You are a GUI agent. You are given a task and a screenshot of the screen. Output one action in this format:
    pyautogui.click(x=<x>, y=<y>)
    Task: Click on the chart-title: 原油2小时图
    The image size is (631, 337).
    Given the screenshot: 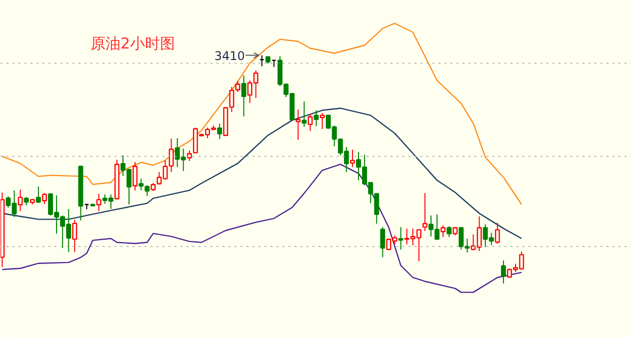 What is the action you would take?
    pyautogui.click(x=133, y=43)
    